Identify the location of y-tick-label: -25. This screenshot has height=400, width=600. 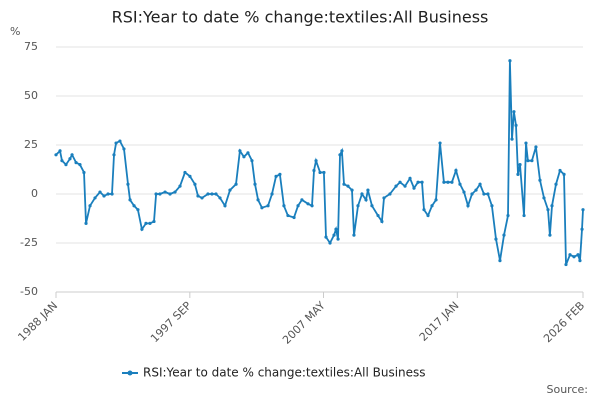
(29, 242).